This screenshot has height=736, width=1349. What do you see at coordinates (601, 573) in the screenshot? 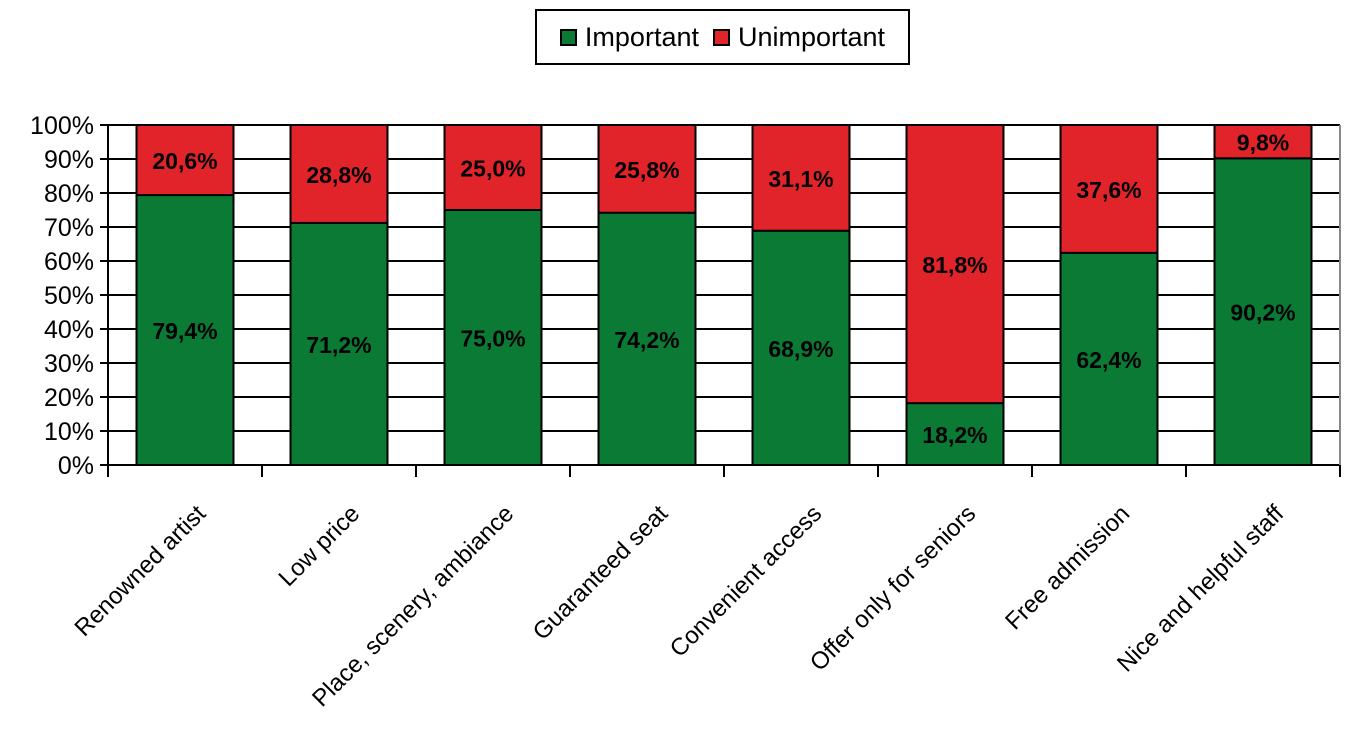
I see `category-label: Guaranteed seat` at bounding box center [601, 573].